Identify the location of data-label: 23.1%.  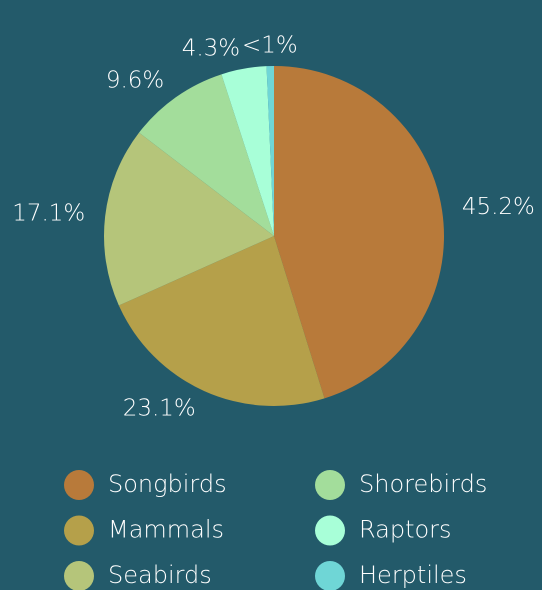
(159, 409).